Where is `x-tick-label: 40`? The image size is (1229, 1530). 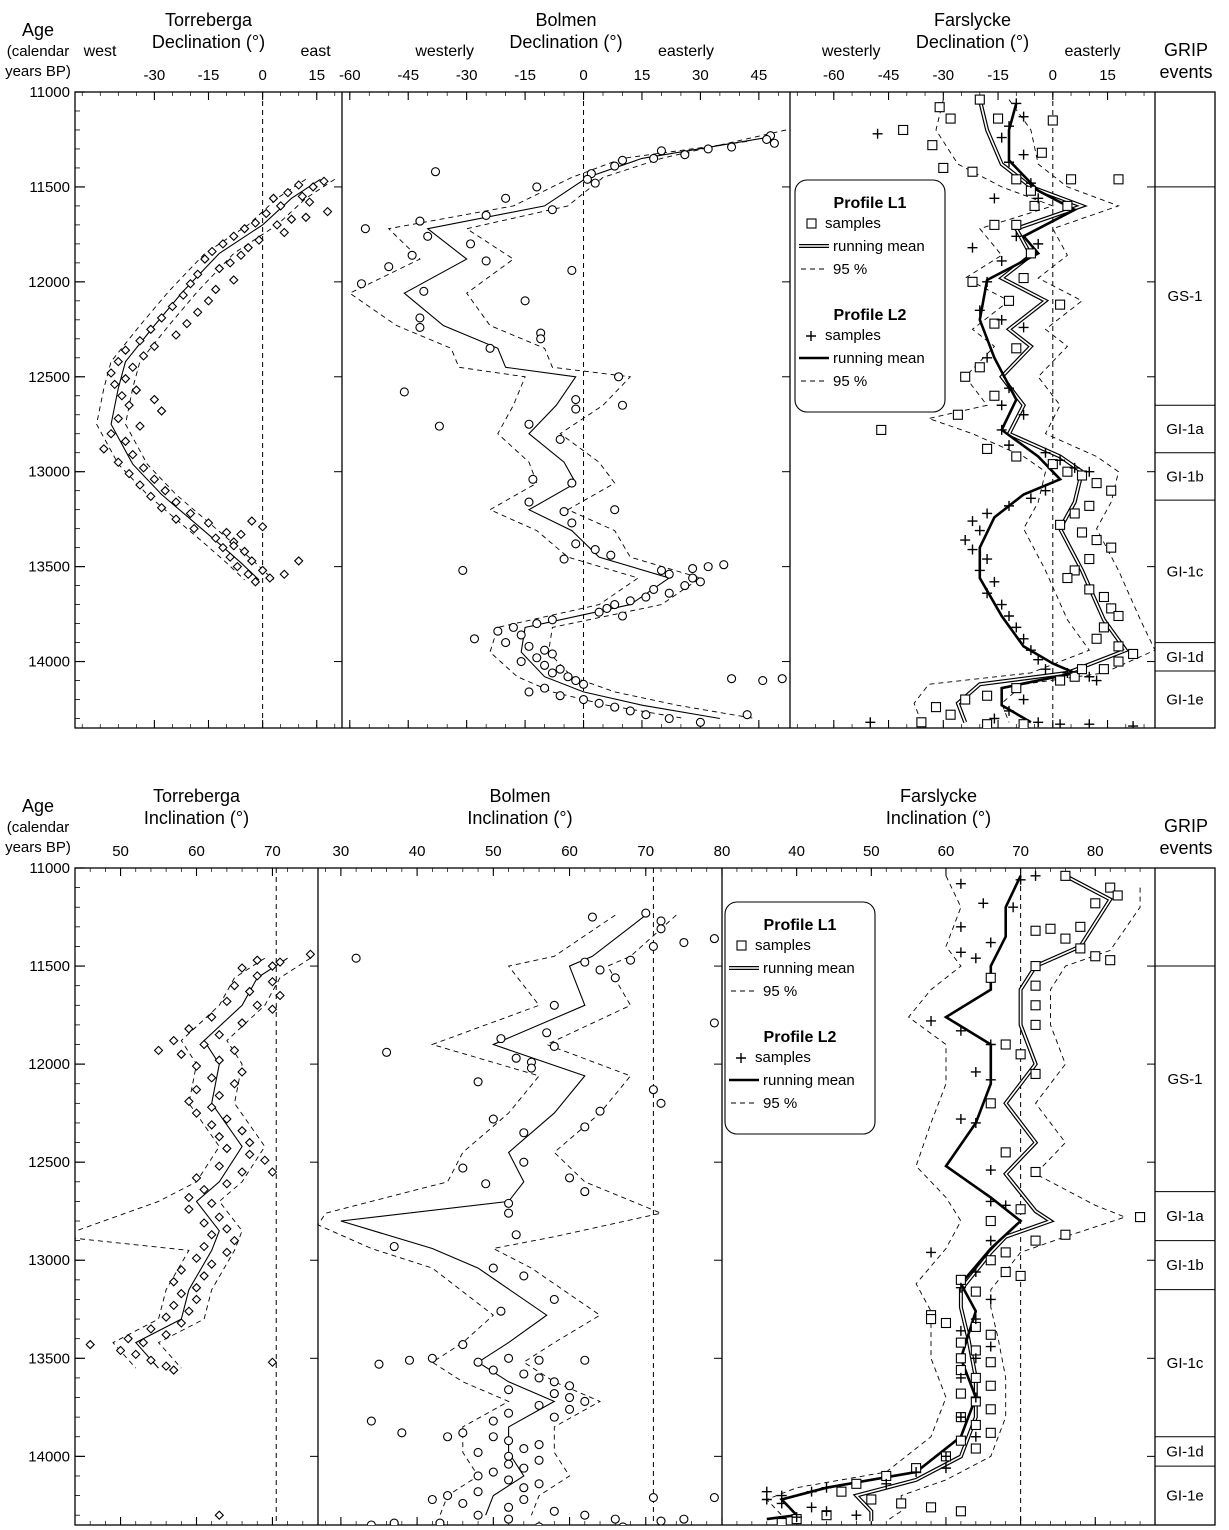
x-tick-label: 40 is located at coordinates (417, 851).